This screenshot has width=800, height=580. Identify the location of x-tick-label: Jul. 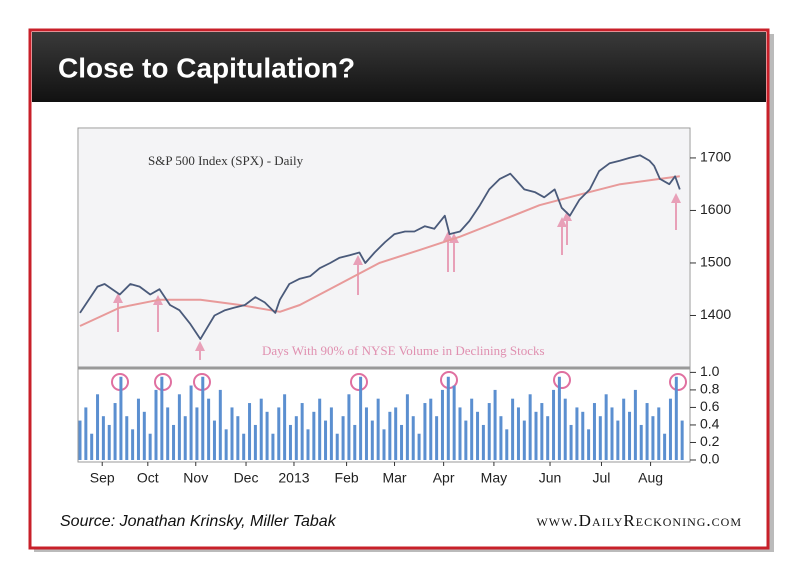
(602, 478).